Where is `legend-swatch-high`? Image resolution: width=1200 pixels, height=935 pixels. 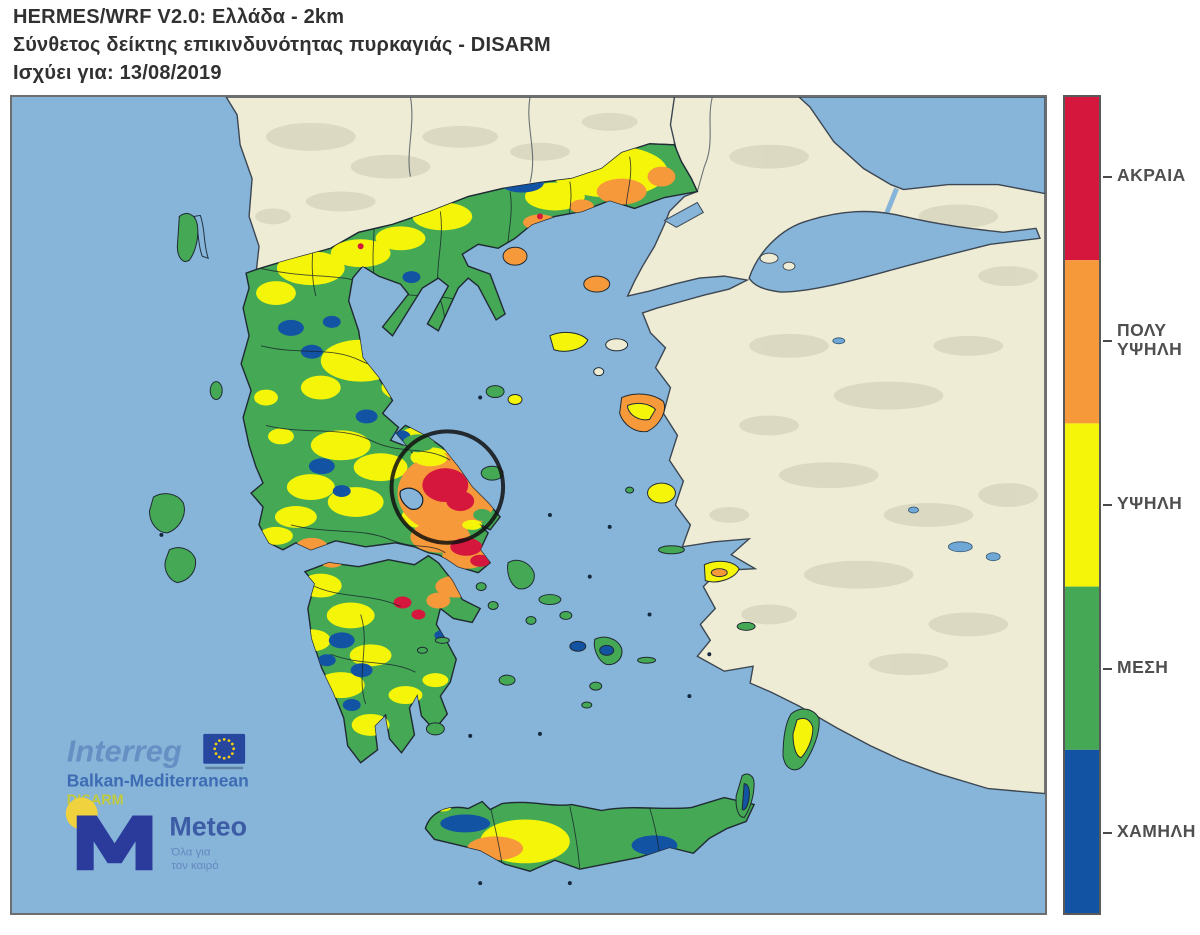
legend-swatch-high is located at coordinates (1082, 505).